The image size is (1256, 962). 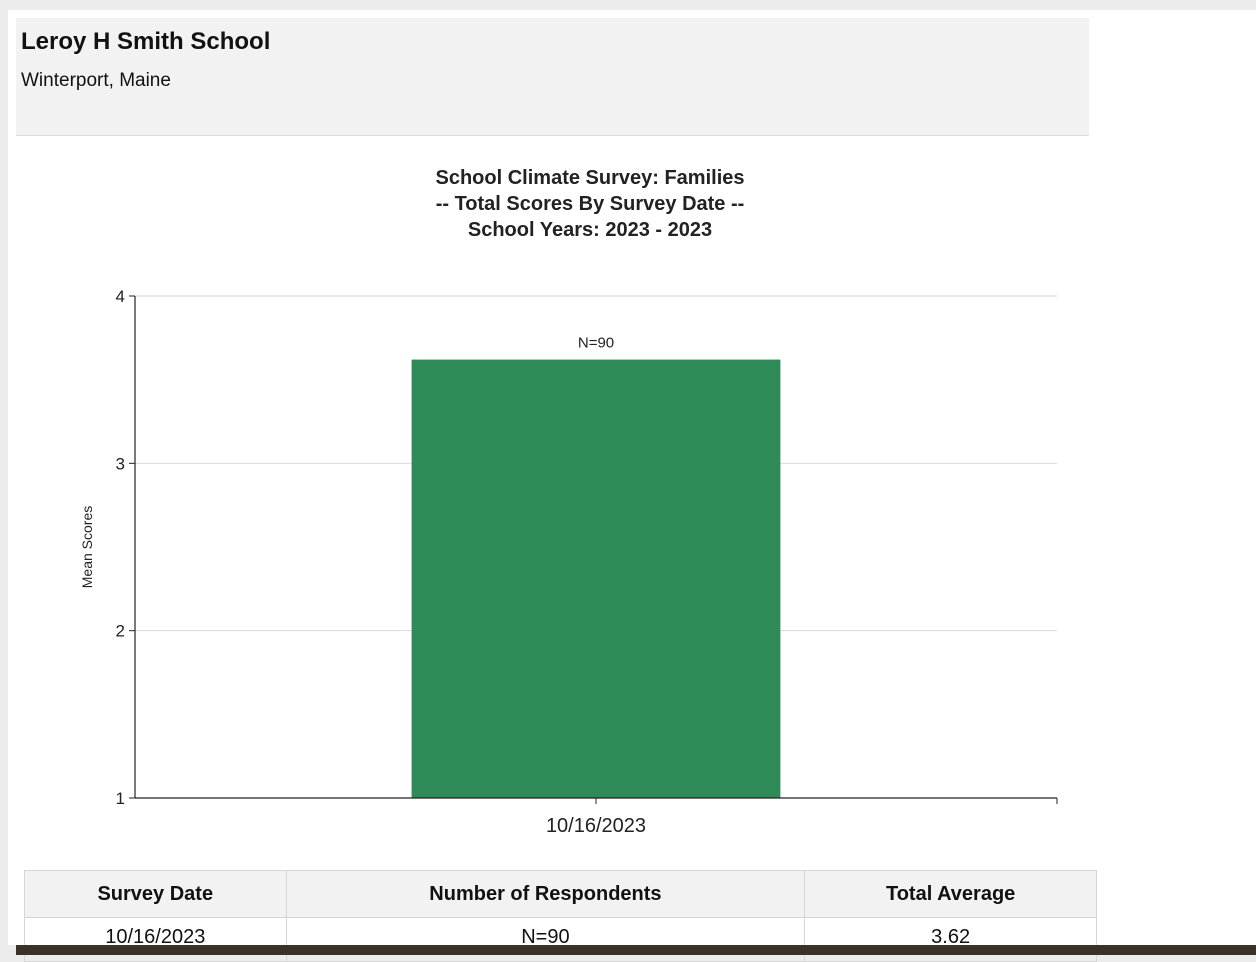 I want to click on chart-title-line: School Climate Survey: Families, so click(x=590, y=178).